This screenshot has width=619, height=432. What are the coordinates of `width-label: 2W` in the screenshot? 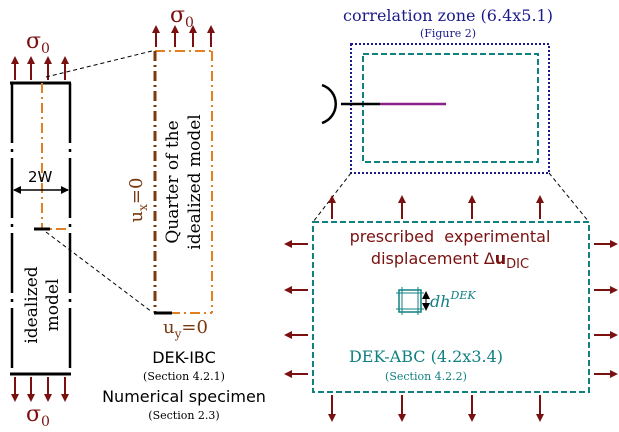 It's located at (40, 177).